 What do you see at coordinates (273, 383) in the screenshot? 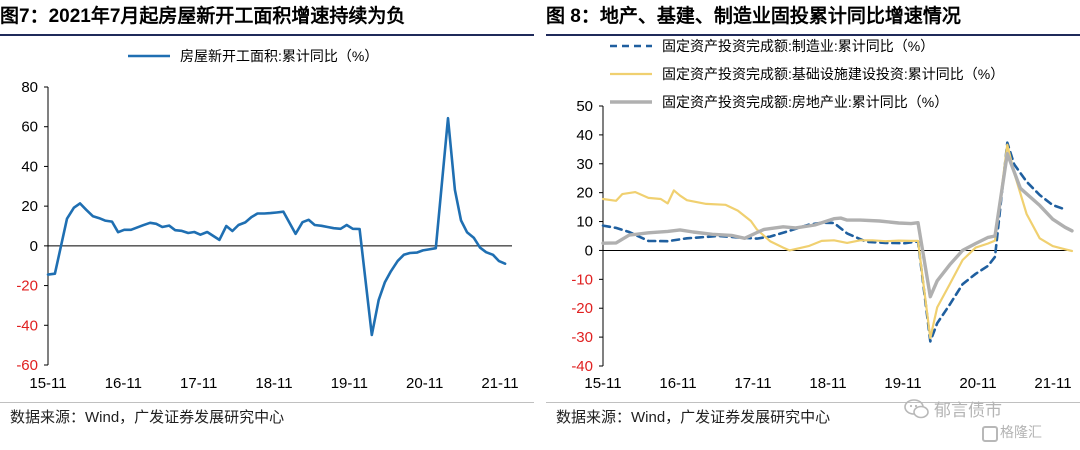
I see `left-x-tick-label: 18-11` at bounding box center [273, 383].